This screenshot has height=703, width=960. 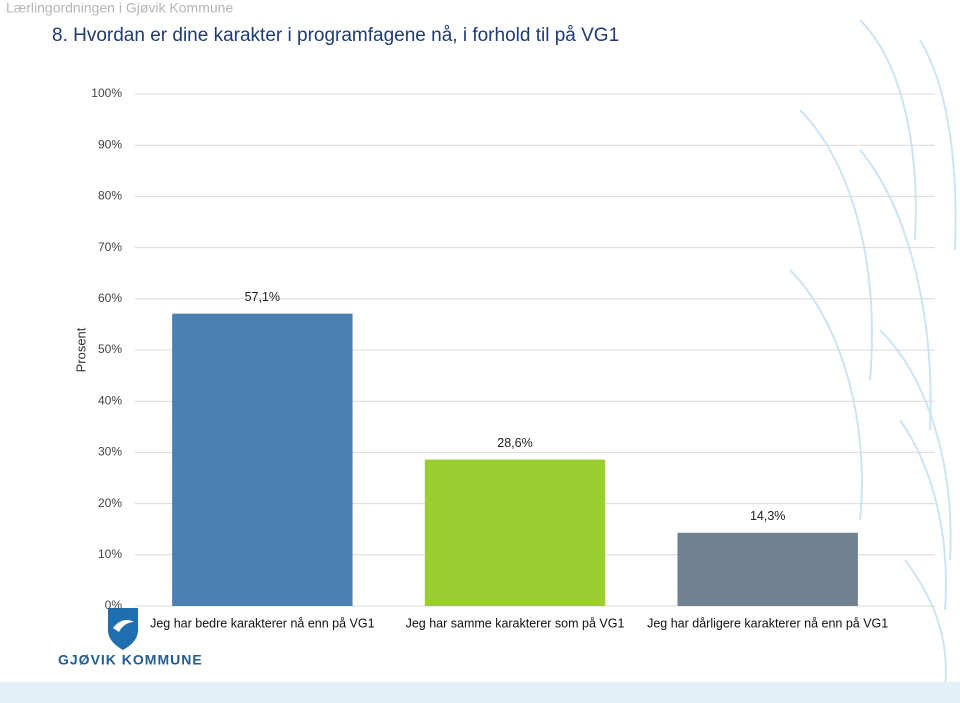 What do you see at coordinates (114, 605) in the screenshot?
I see `y-tick-label: 0%` at bounding box center [114, 605].